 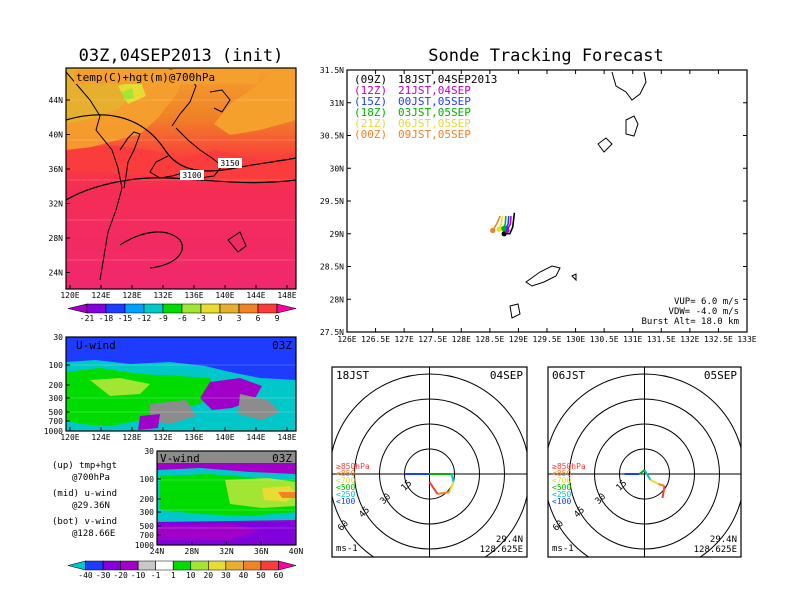 What do you see at coordinates (723, 540) in the screenshot?
I see `polar-lat: 29.4N` at bounding box center [723, 540].